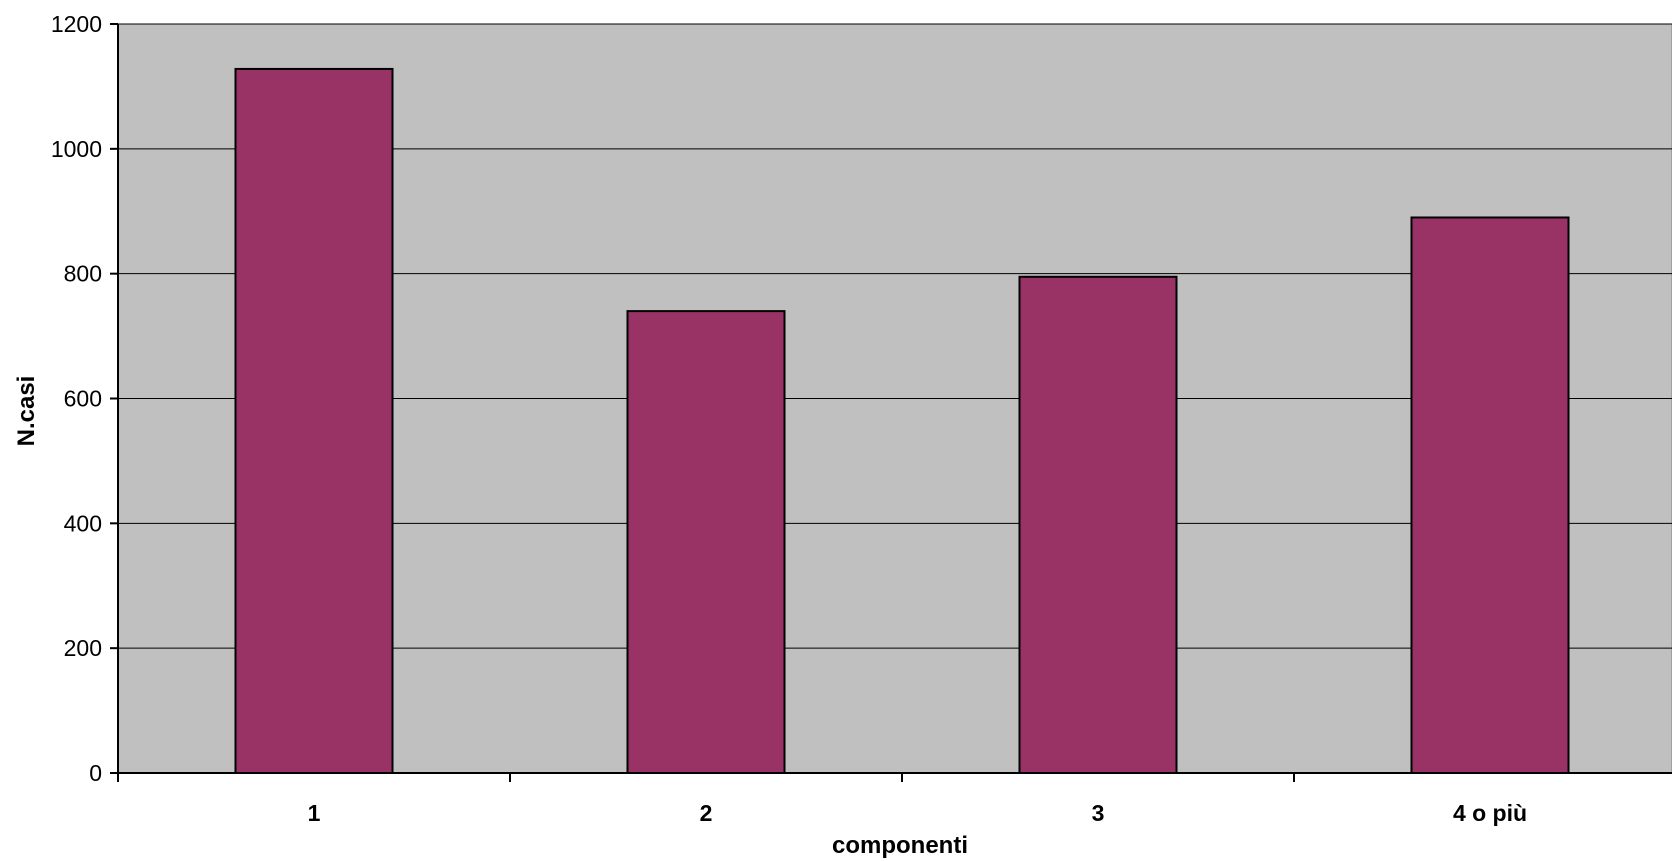 The width and height of the screenshot is (1672, 861). What do you see at coordinates (706, 813) in the screenshot?
I see `x-tick-label-2: 2` at bounding box center [706, 813].